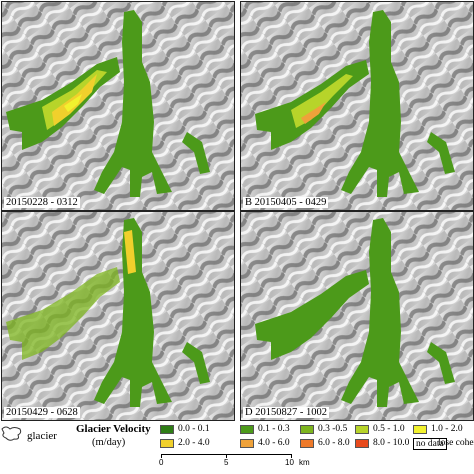 This screenshot has width=474, height=474. Describe the element at coordinates (42, 436) in the screenshot. I see `glacier-legend-label: glacier` at that location.